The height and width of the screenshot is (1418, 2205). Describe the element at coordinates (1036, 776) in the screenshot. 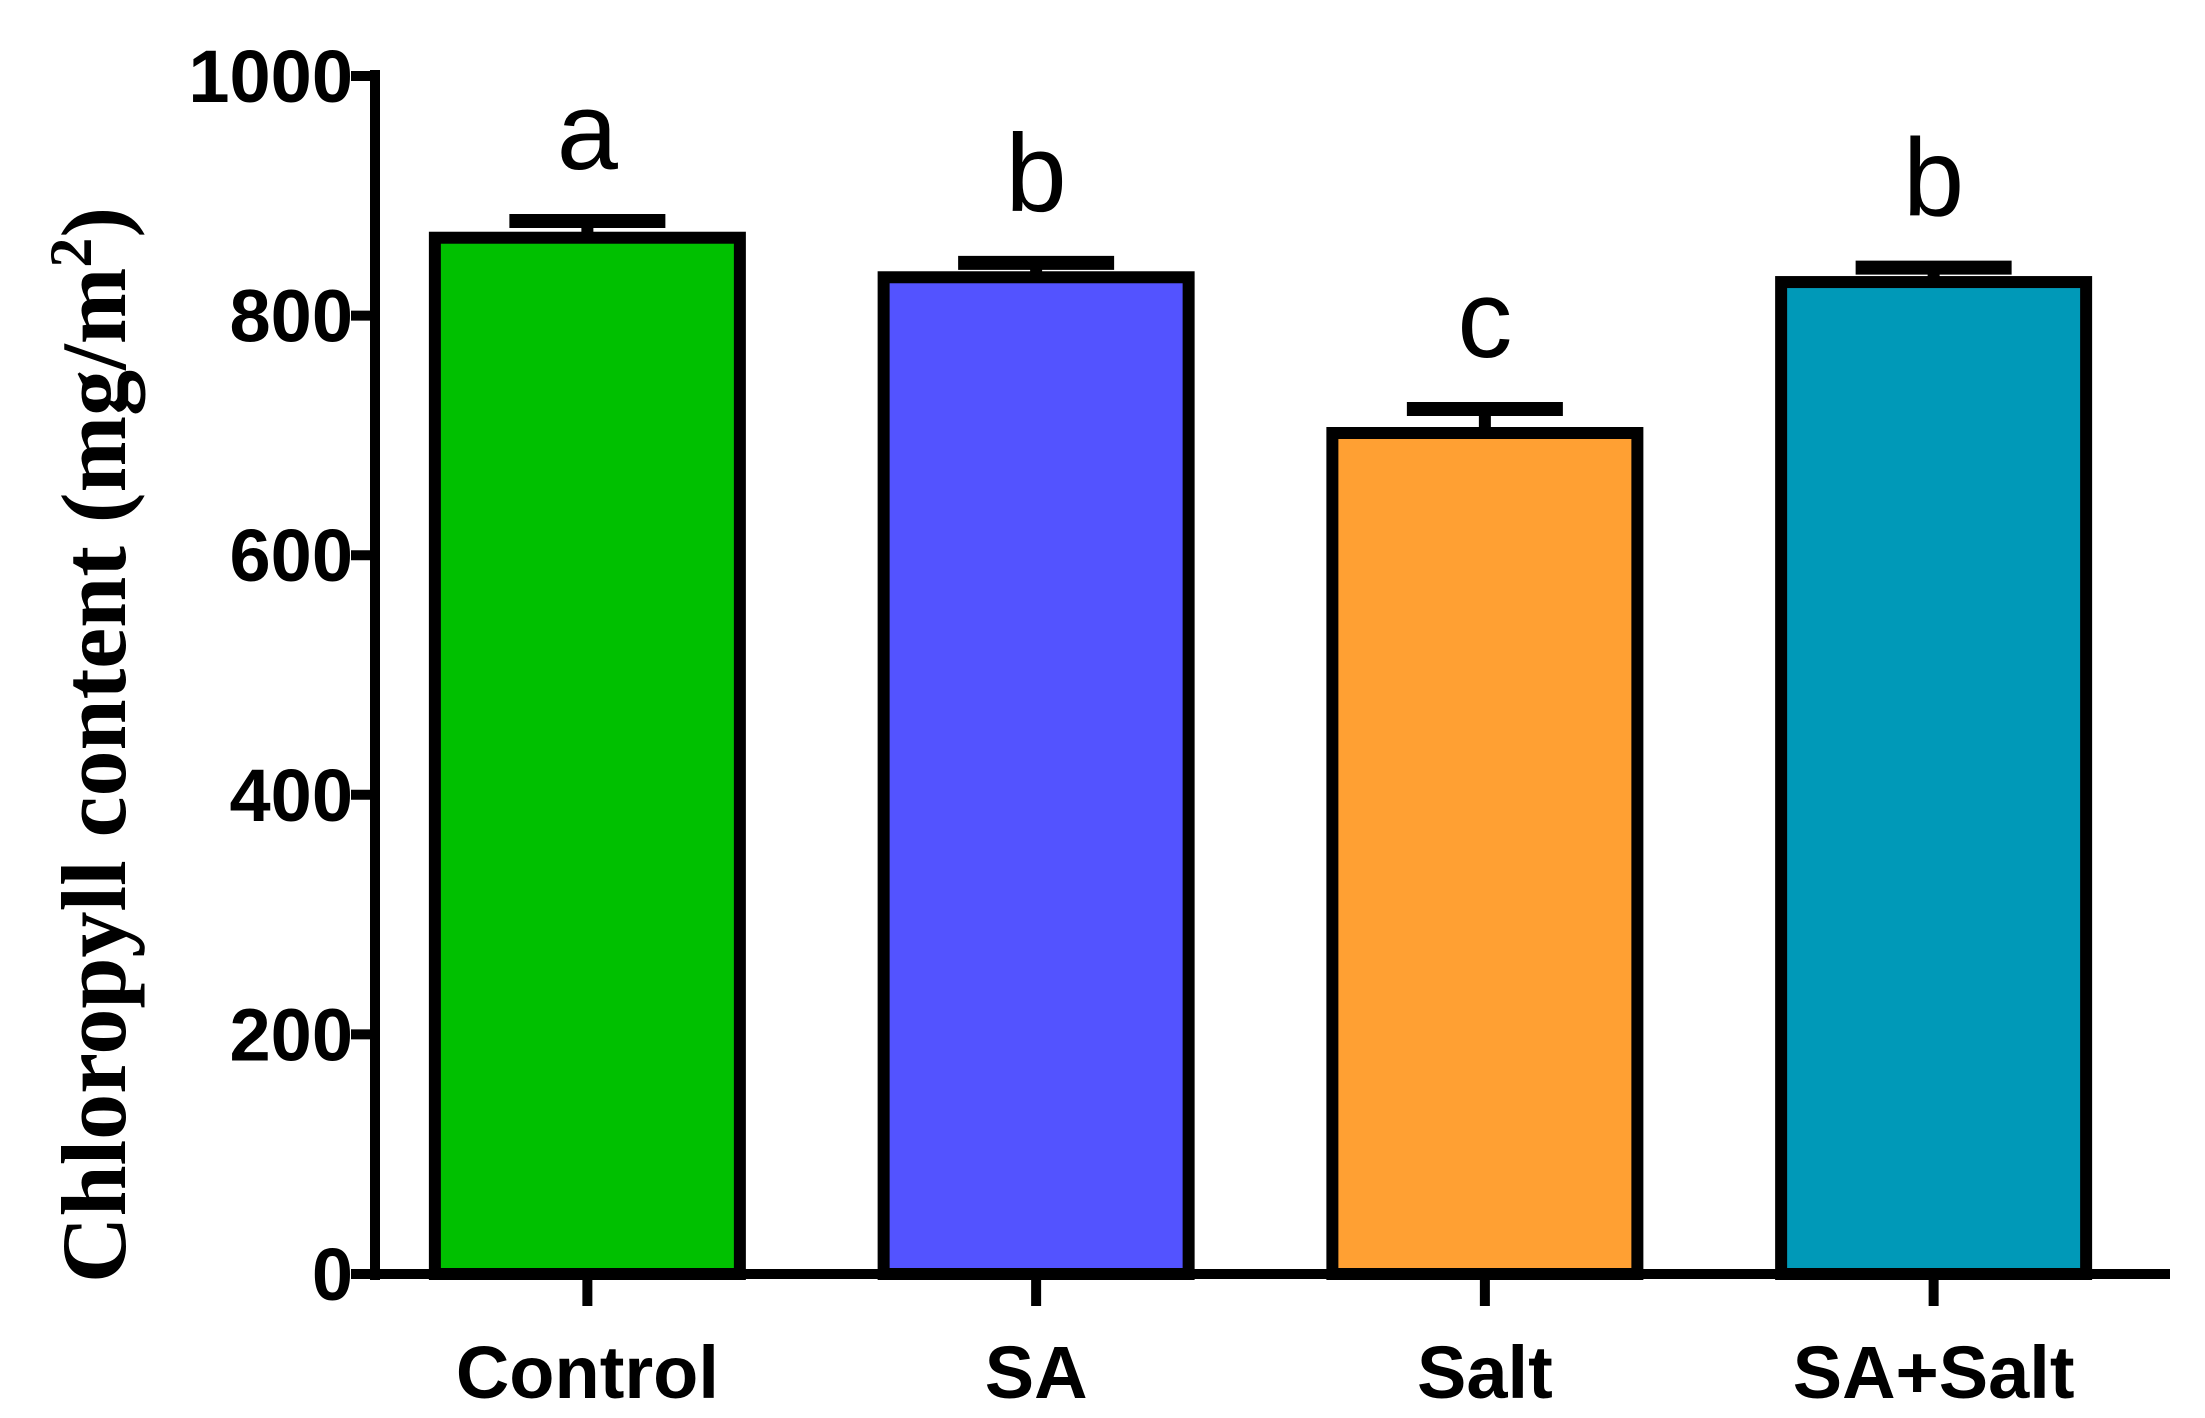

I see `bar-sa` at that location.